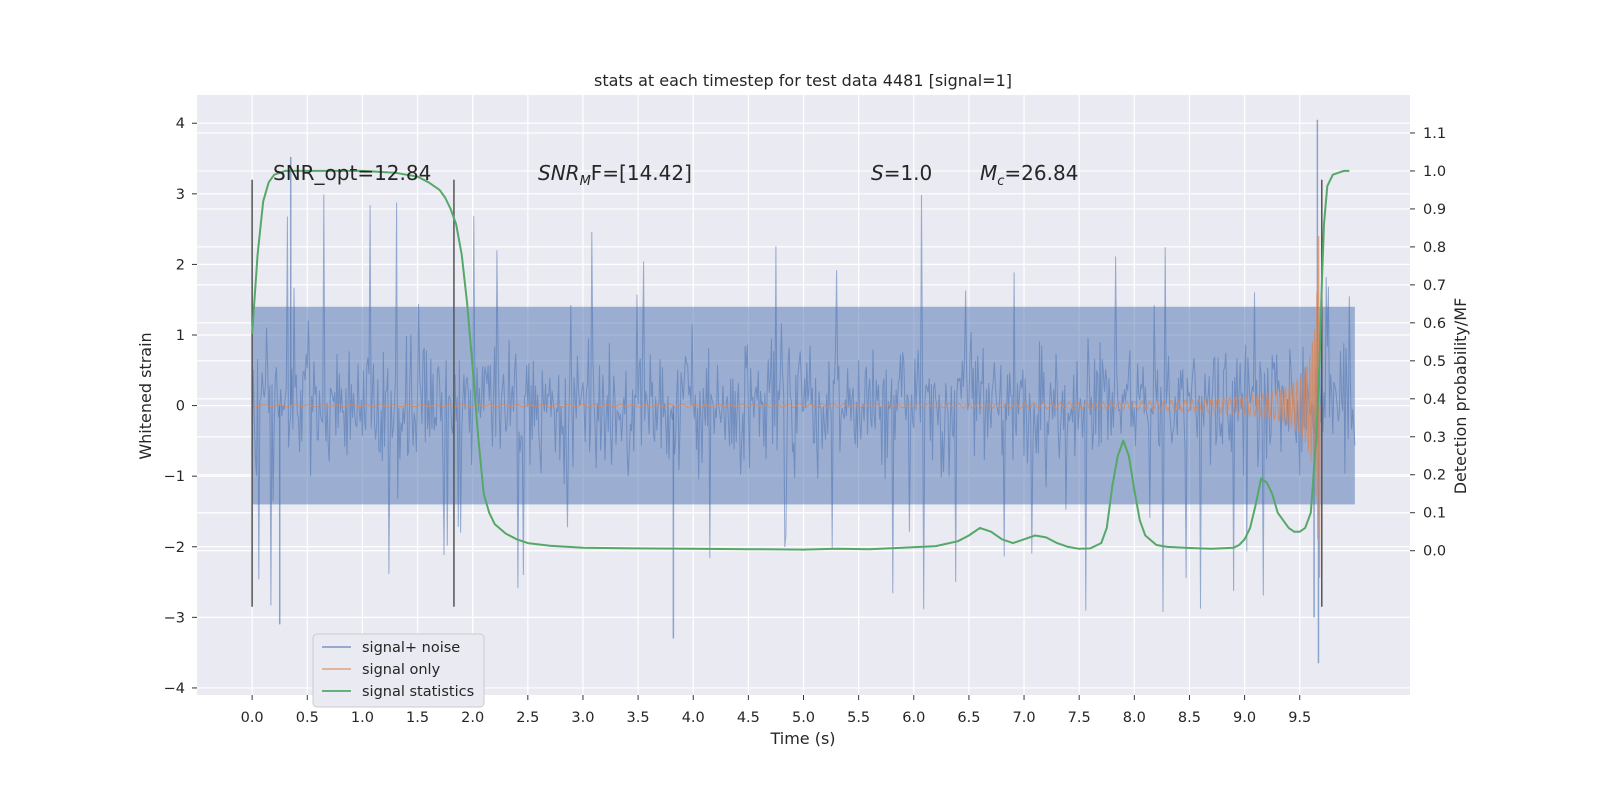  I want to click on x-tick-label: 8.5, so click(1189, 718).